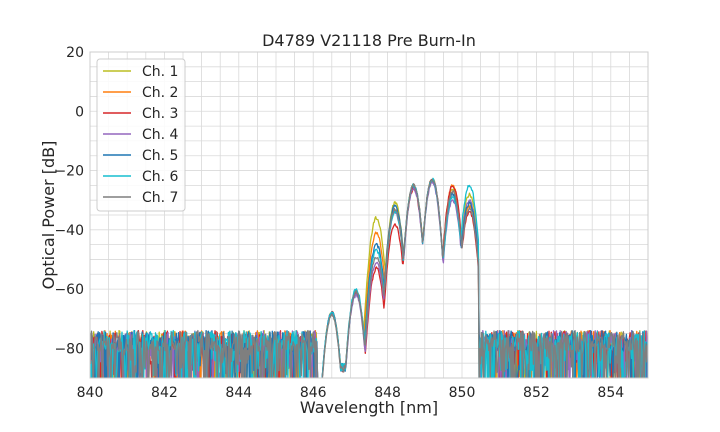 The width and height of the screenshot is (720, 432). Describe the element at coordinates (69, 231) in the screenshot. I see `y-tick-label: −40` at that location.